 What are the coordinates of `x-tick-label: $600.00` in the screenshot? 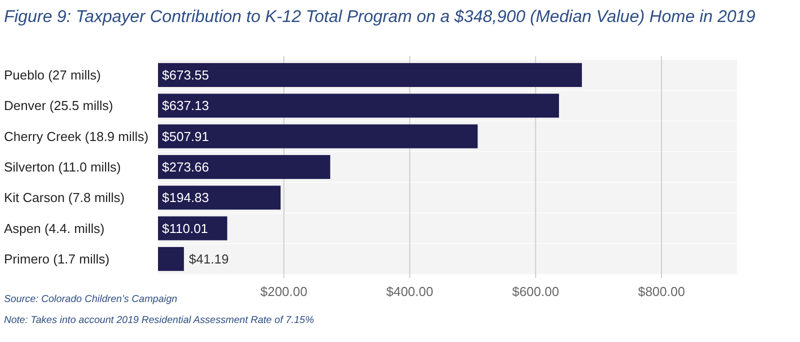 It's located at (536, 291).